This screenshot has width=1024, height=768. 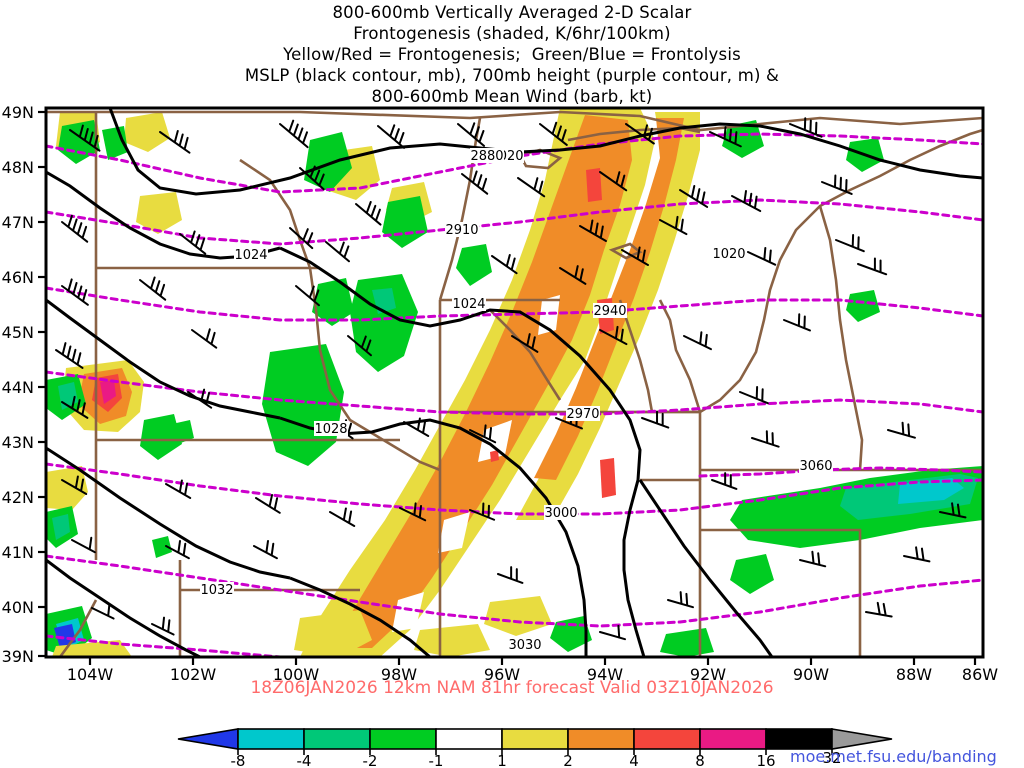 I want to click on colorbar-tick-label: -8, so click(x=238, y=760).